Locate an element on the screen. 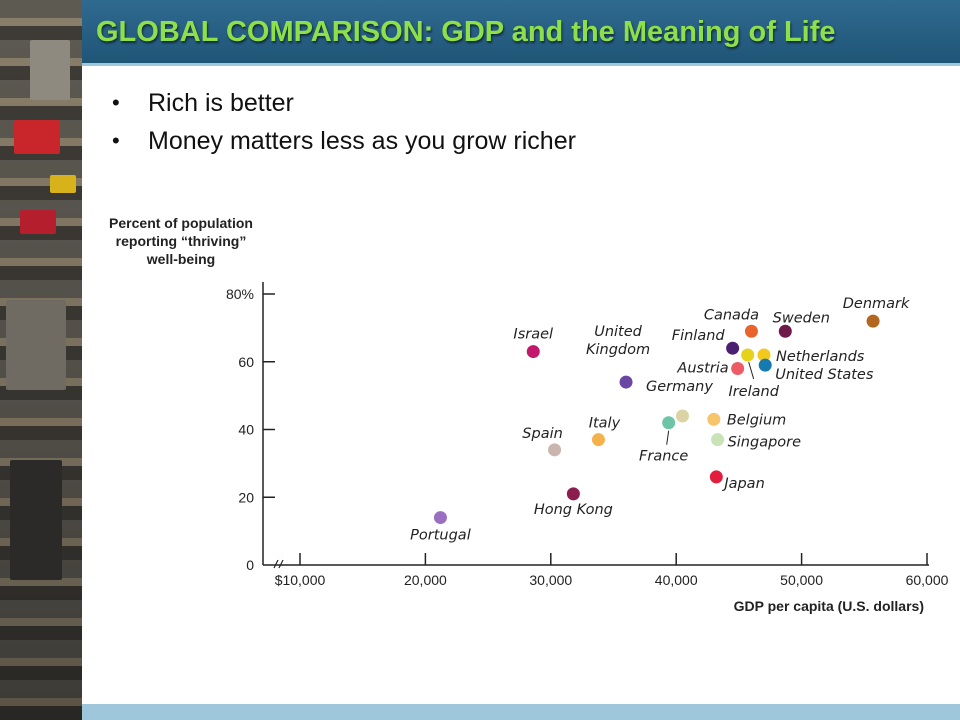 This screenshot has height=720, width=960. y-tick-label: 40 is located at coordinates (246, 430).